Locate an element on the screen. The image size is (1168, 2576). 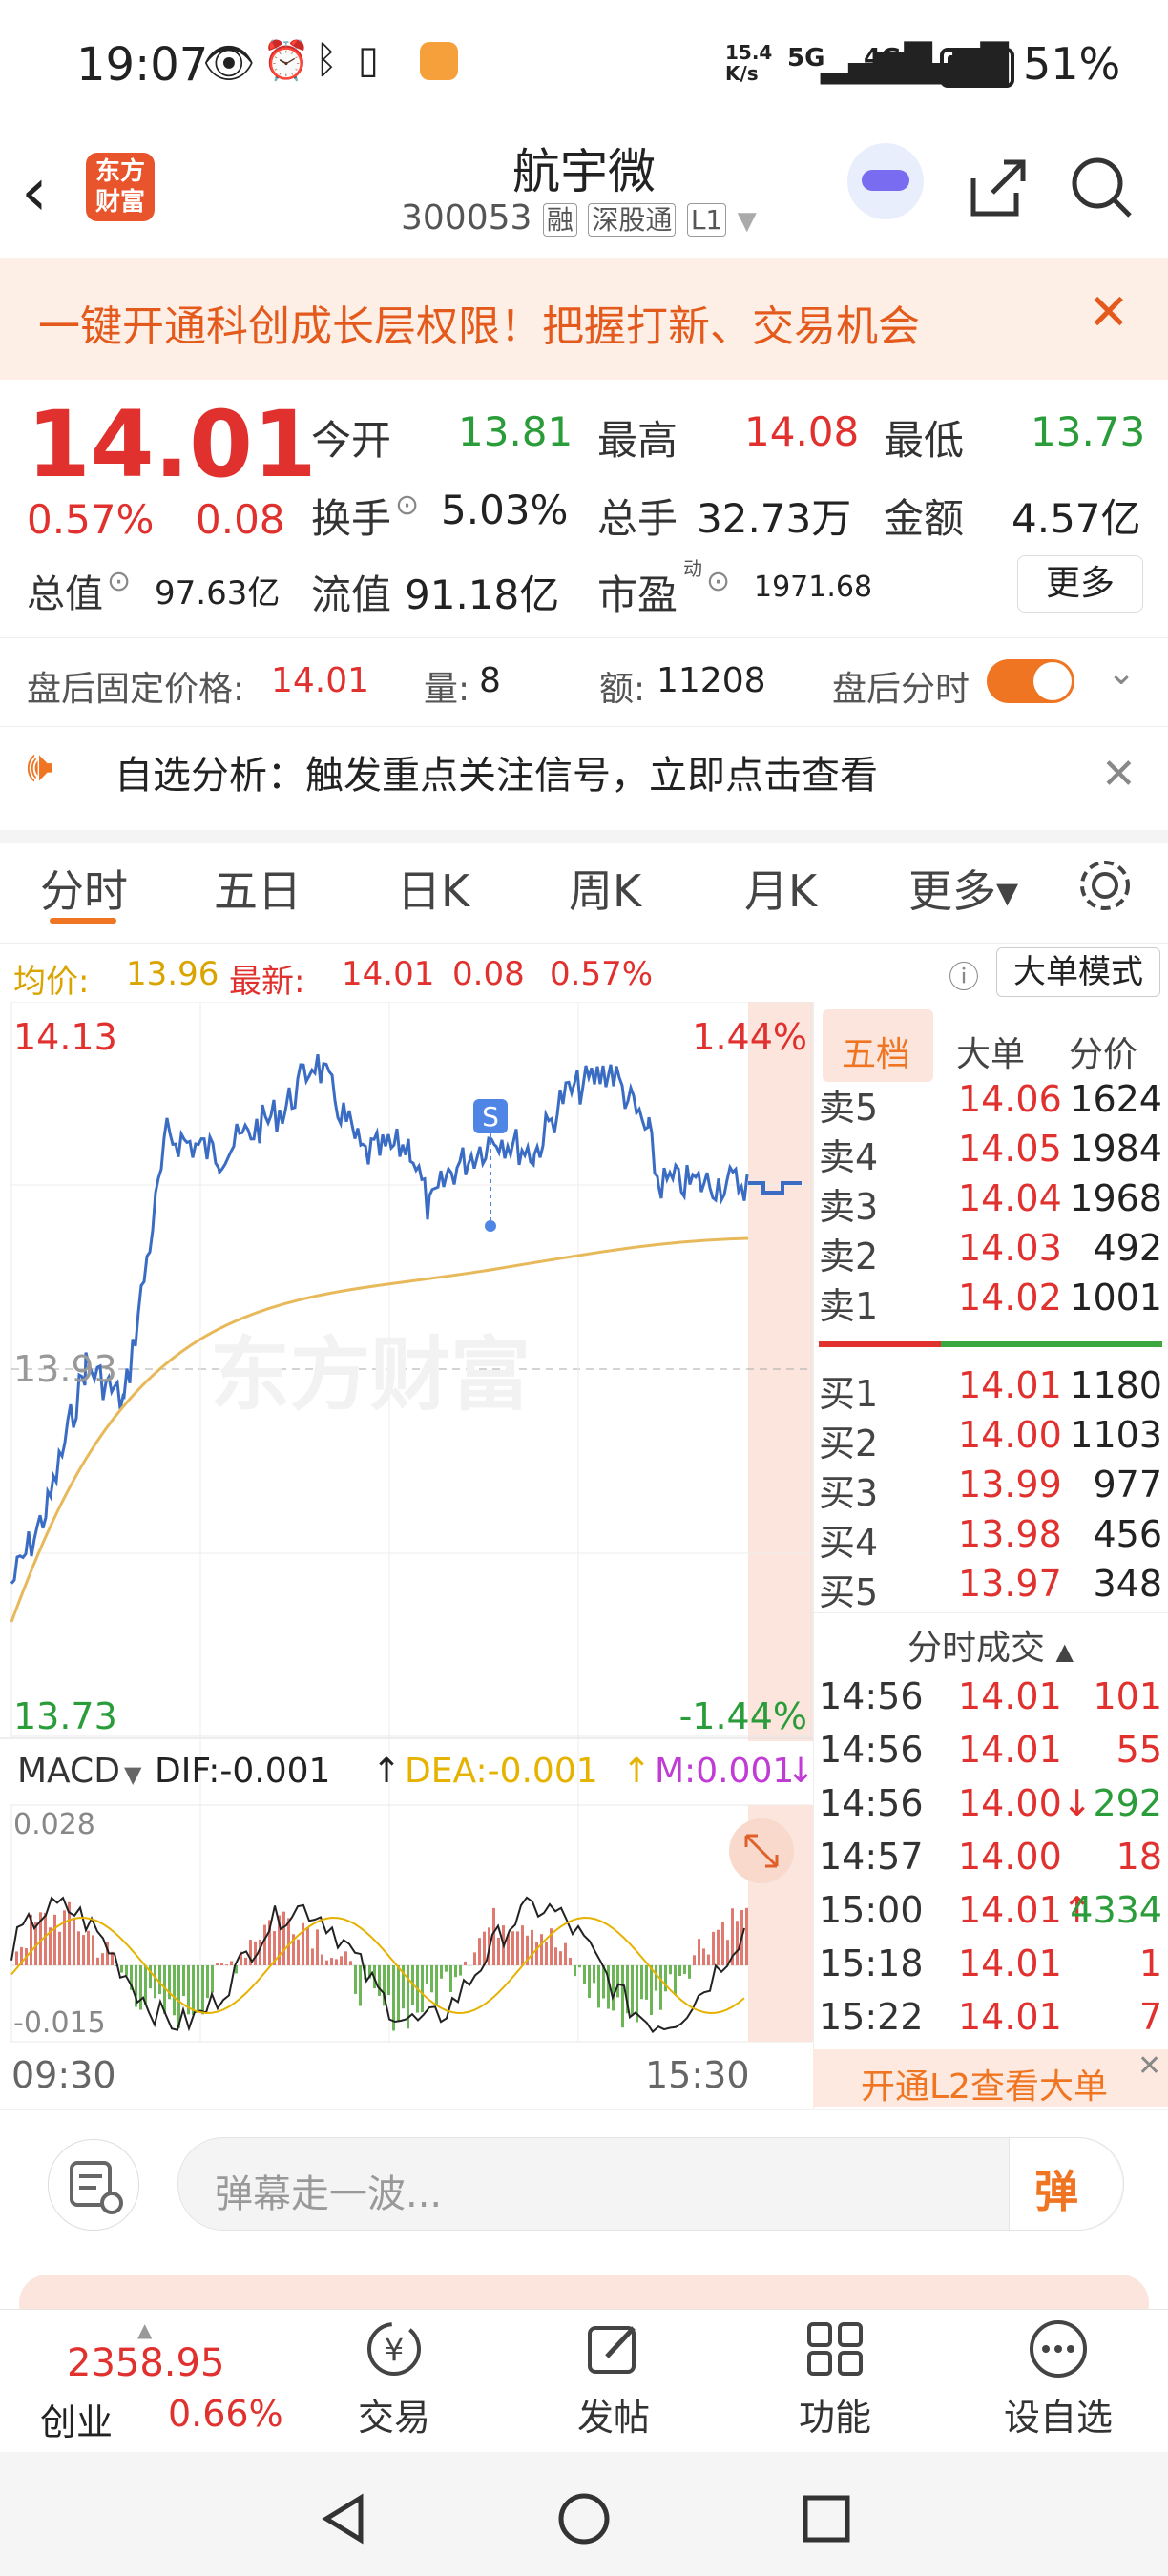
macd-m: M:0.001 is located at coordinates (724, 1771).